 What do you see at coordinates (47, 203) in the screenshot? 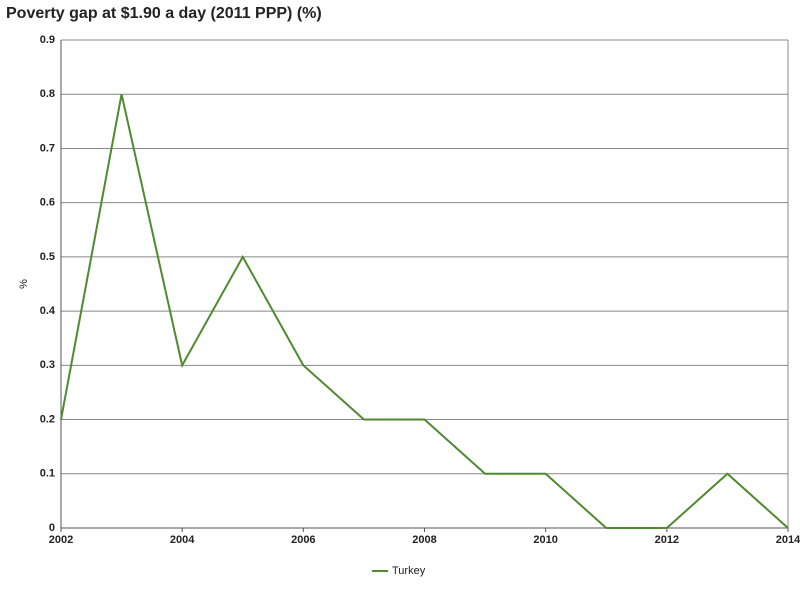
I see `y-tick-label: 0.6` at bounding box center [47, 203].